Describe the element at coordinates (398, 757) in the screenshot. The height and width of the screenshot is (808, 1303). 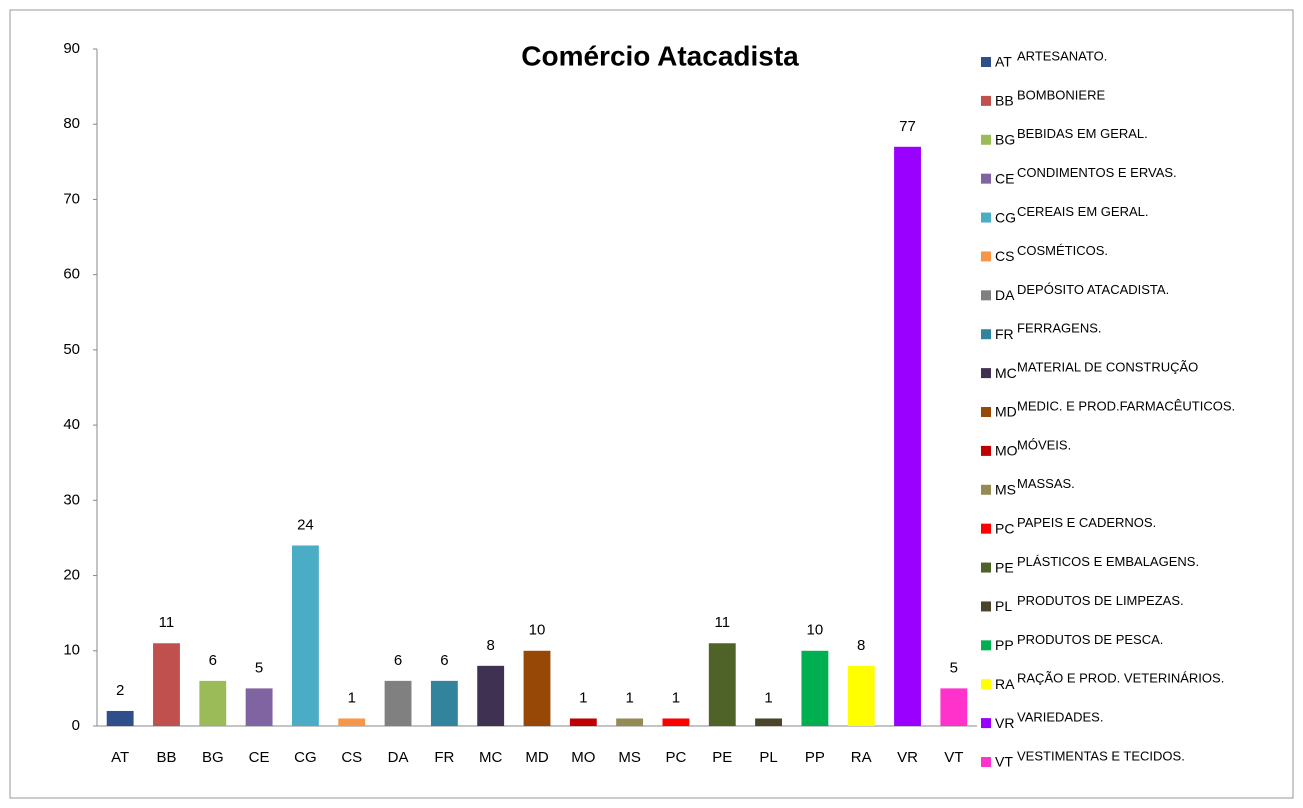
I see `x-tick-label: DA` at that location.